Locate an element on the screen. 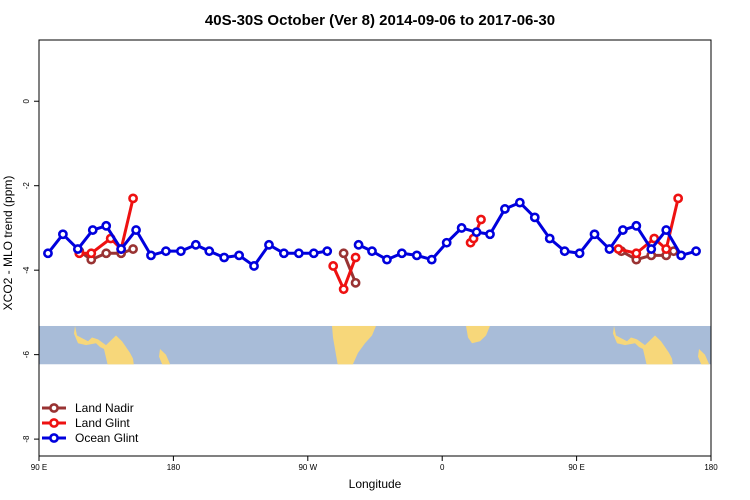 The width and height of the screenshot is (750, 500). legend-label: Land Nadir is located at coordinates (104, 408).